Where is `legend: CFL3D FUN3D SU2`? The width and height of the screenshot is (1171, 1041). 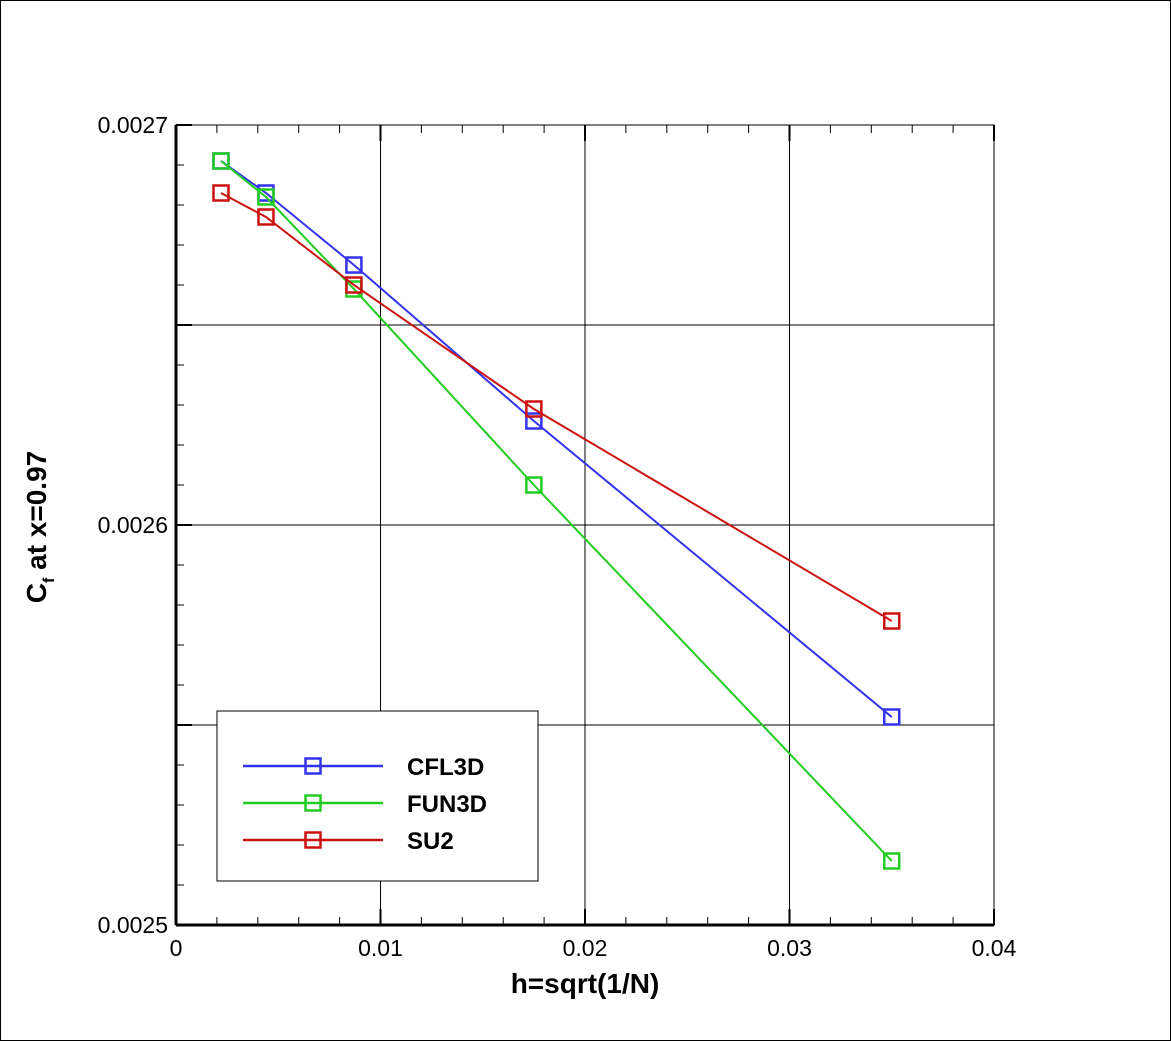 legend: CFL3D FUN3D SU2 is located at coordinates (377, 796).